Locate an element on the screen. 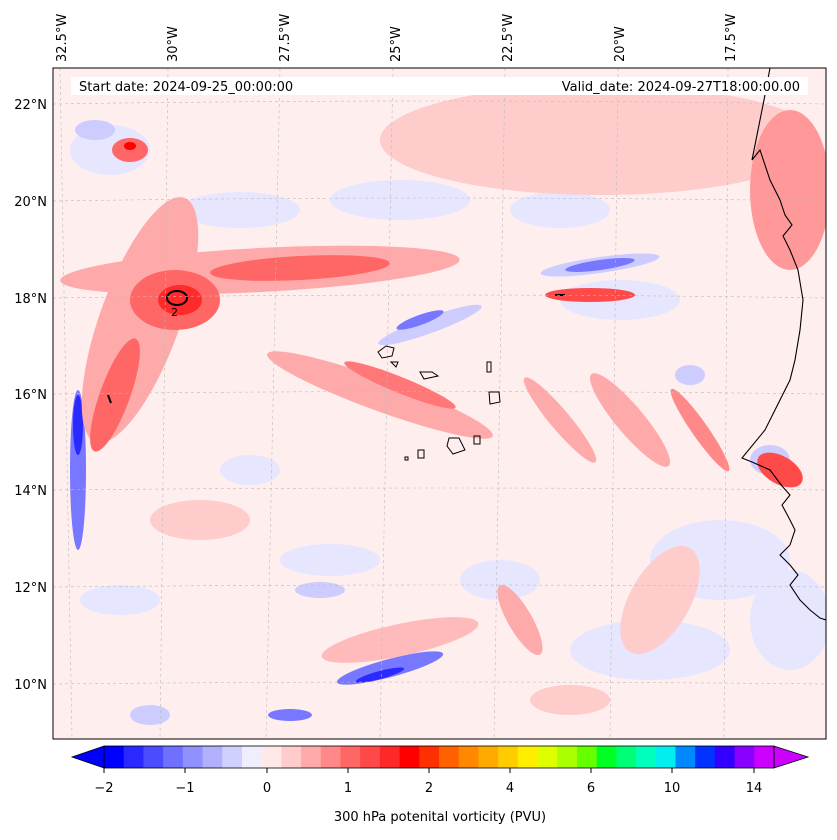  lat-label: 22°N is located at coordinates (30, 105).